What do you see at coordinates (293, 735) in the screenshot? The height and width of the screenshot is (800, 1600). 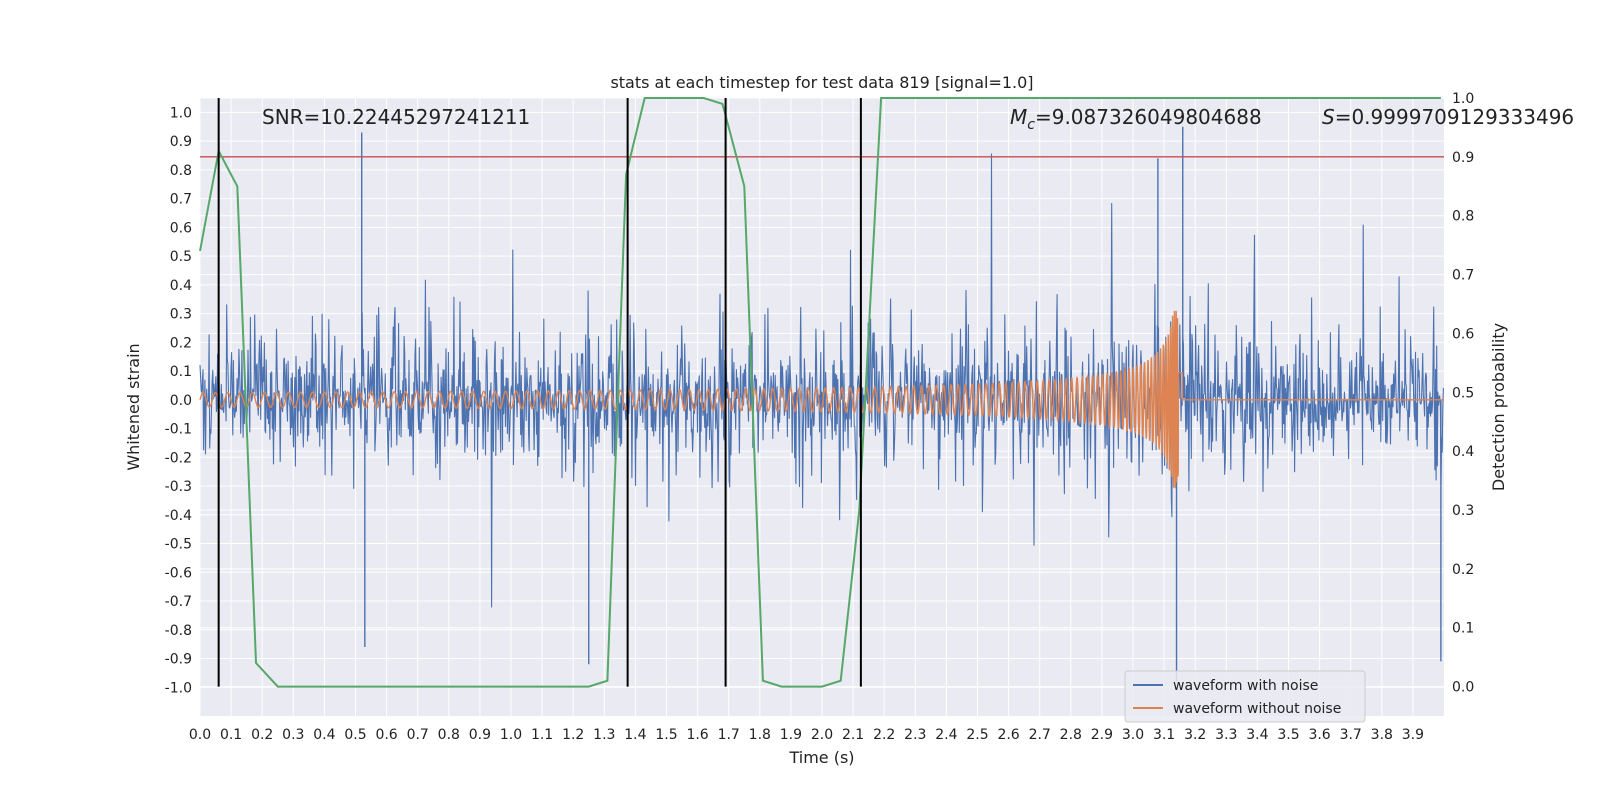 I see `x-tick-label: 0.3` at bounding box center [293, 735].